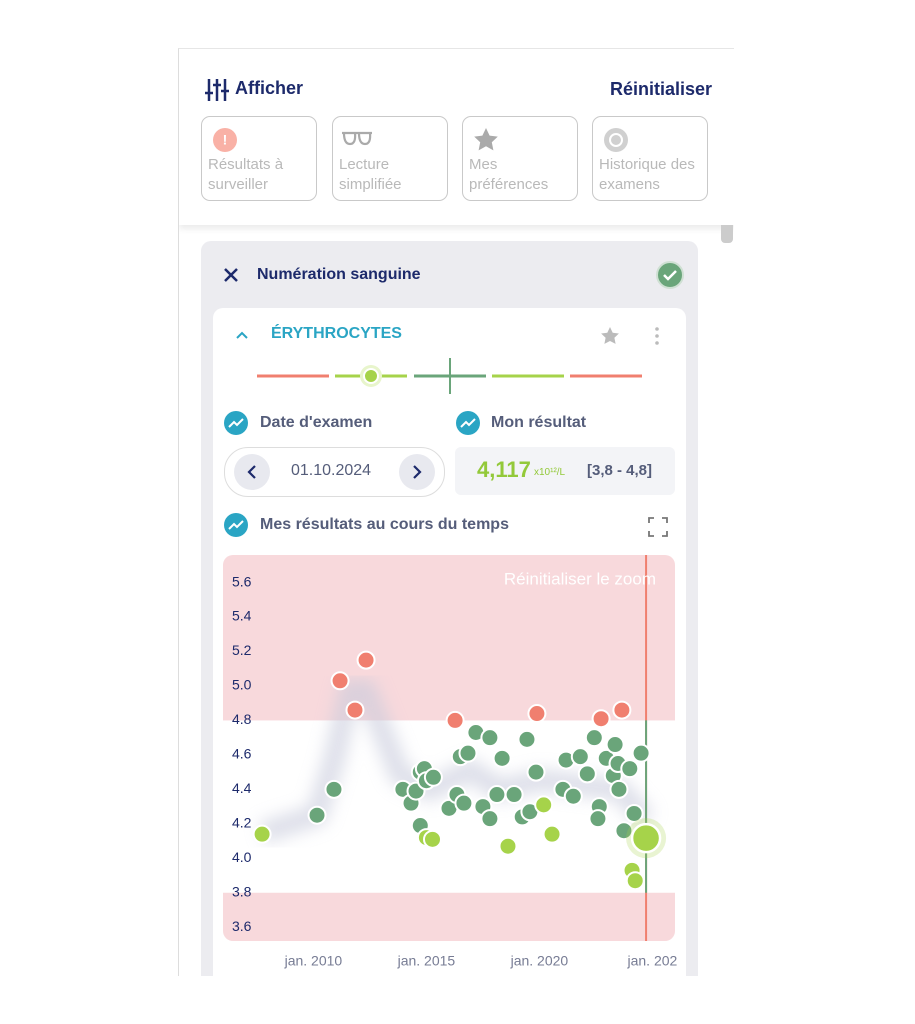 This screenshot has height=1024, width=915. What do you see at coordinates (242, 891) in the screenshot?
I see `y-tick-label: 3.8` at bounding box center [242, 891].